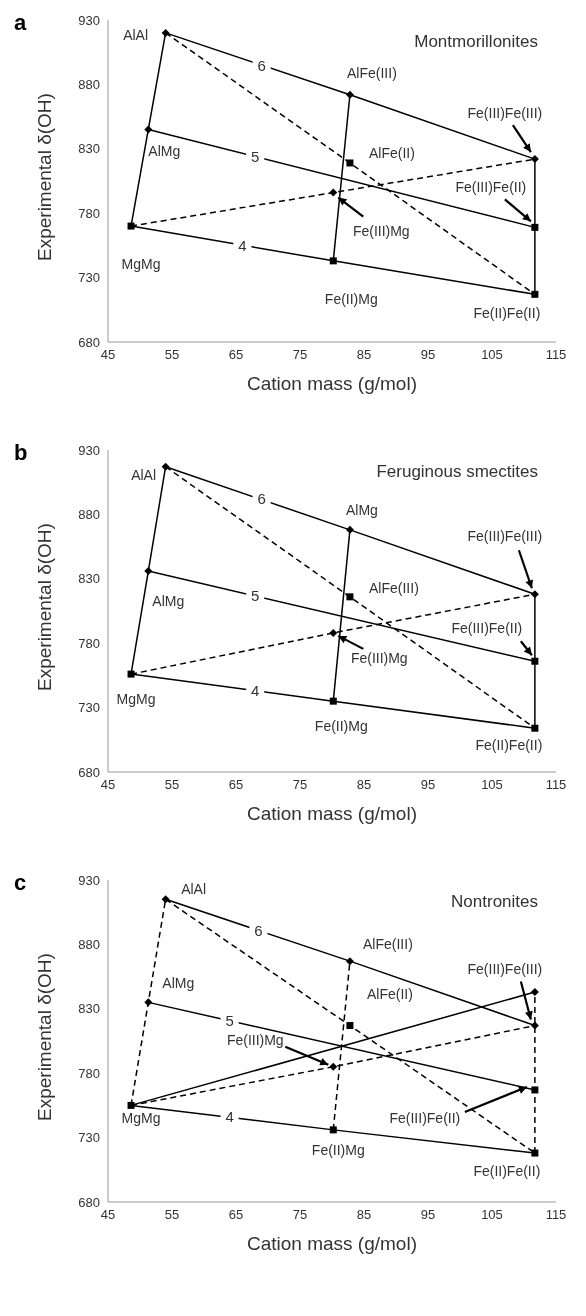 The height and width of the screenshot is (1316, 586). What do you see at coordinates (20, 23) in the screenshot?
I see `chart-title: a` at bounding box center [20, 23].